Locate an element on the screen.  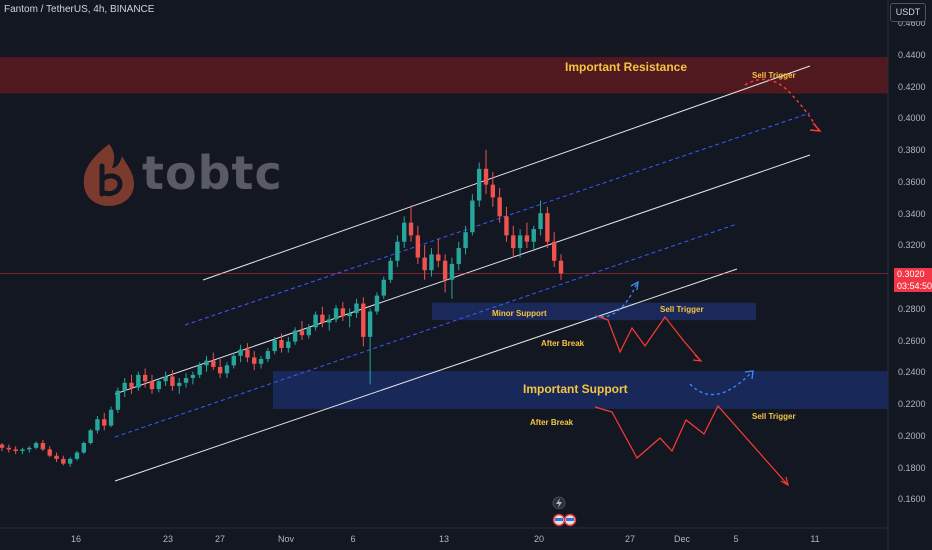
arrow-head-minor is located at coordinates (634, 285).